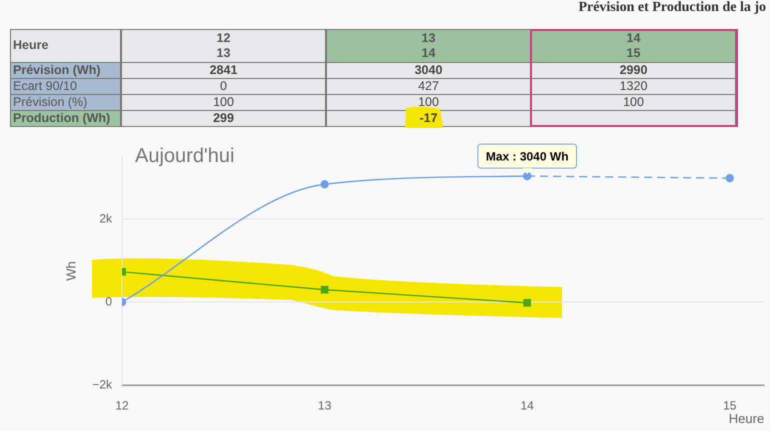 The height and width of the screenshot is (431, 770). Describe the element at coordinates (223, 118) in the screenshot. I see `text: 299` at that location.